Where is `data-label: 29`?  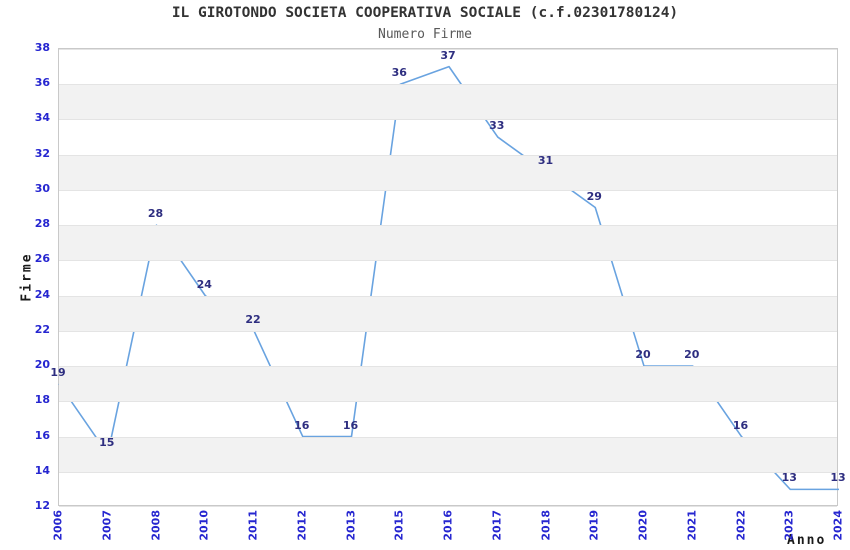 data-label: 29 is located at coordinates (594, 196).